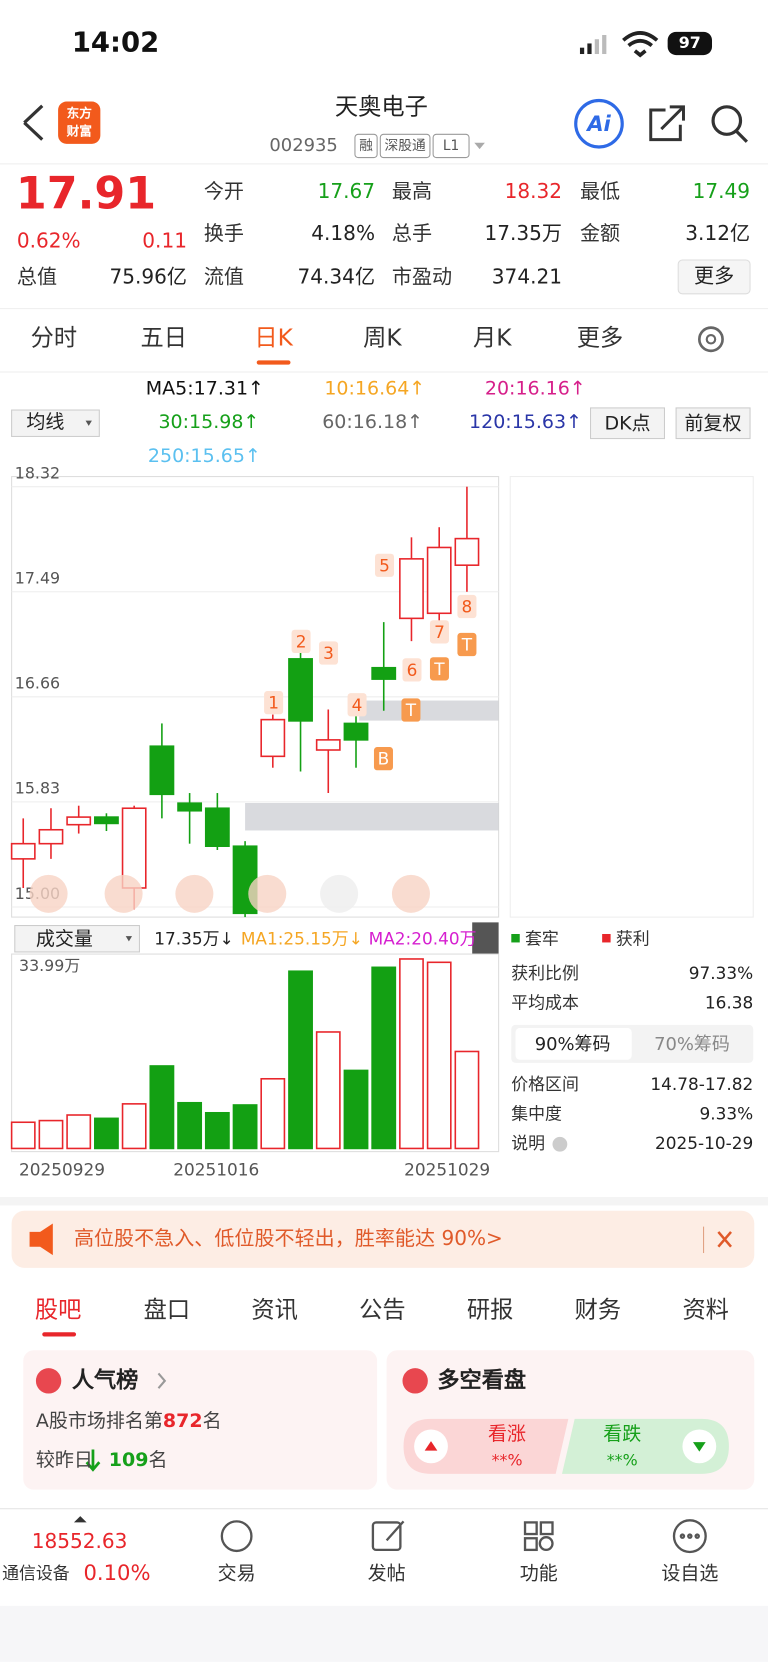  What do you see at coordinates (337, 276) in the screenshot?
I see `field-value: 74.34亿` at bounding box center [337, 276].